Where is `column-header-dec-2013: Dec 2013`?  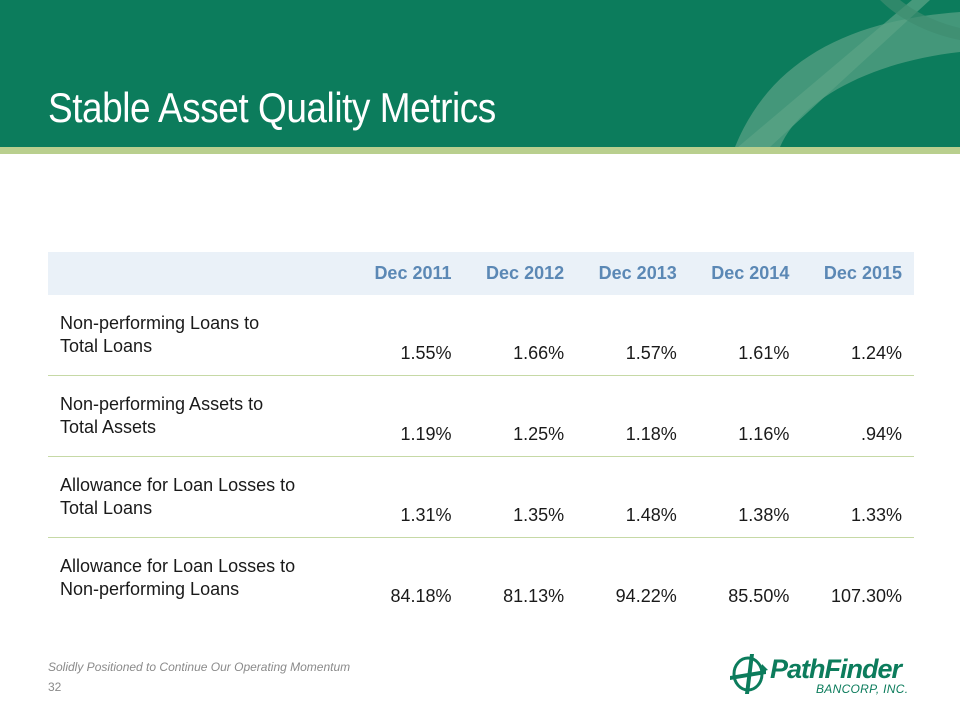
column-header-dec-2013: Dec 2013 is located at coordinates (632, 273).